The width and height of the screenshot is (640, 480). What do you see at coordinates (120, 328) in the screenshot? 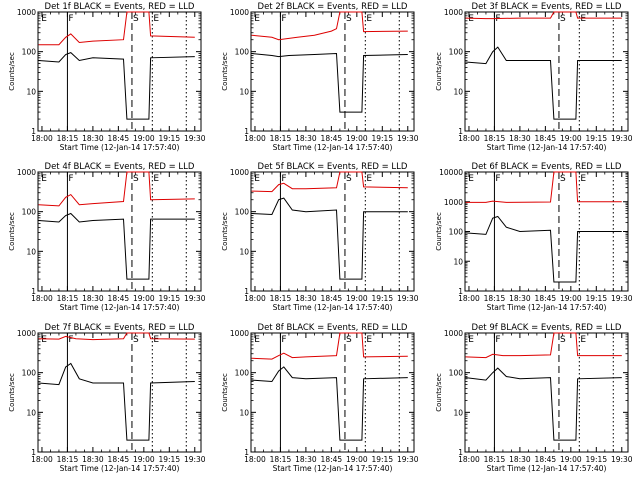
I see `chart-title: Det 7f BLACK = Events, RED = LLD` at bounding box center [120, 328].